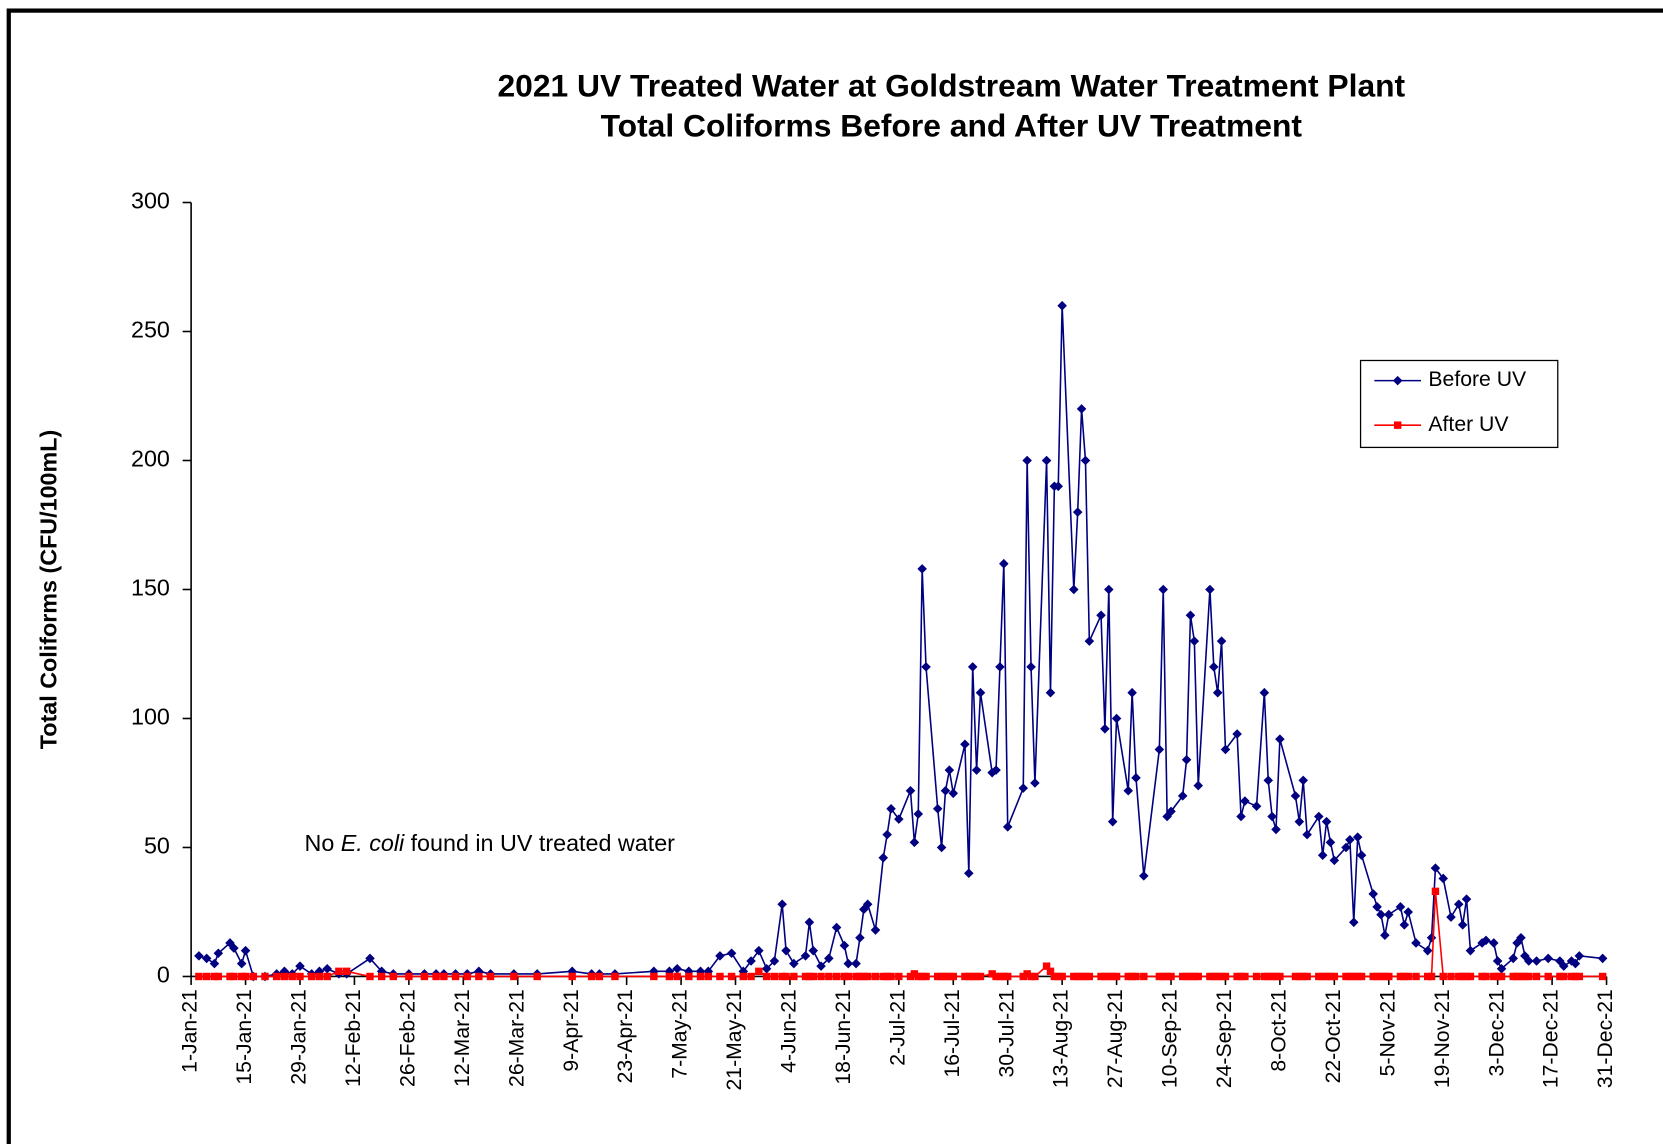  What do you see at coordinates (1477, 379) in the screenshot?
I see `legend-label: Before UV` at bounding box center [1477, 379].